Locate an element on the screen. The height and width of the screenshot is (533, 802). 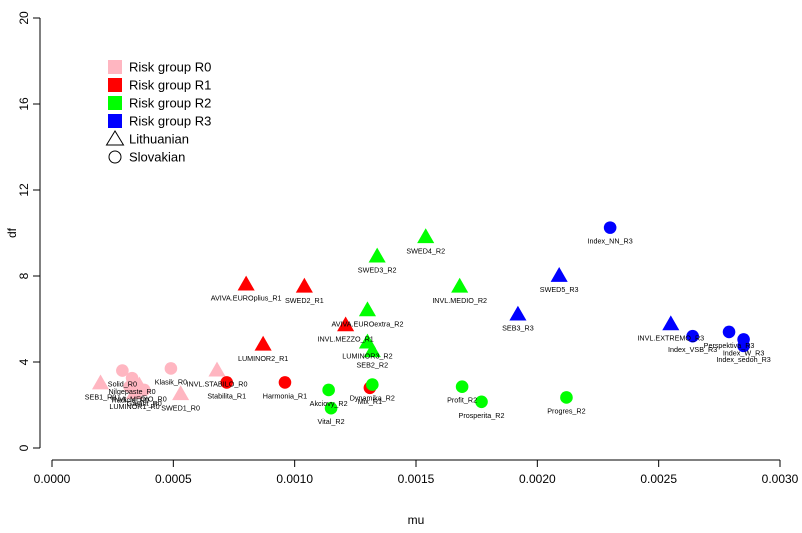
point-seb1-r0 is located at coordinates (100, 382).